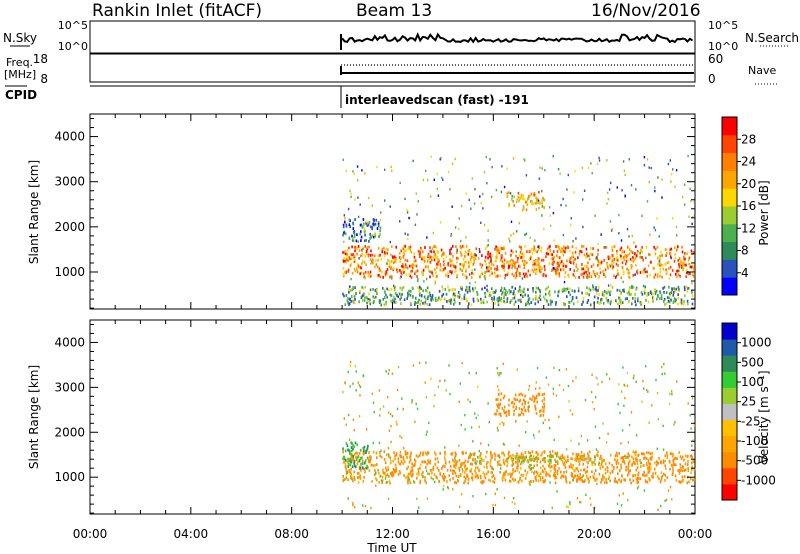  Describe the element at coordinates (748, 228) in the screenshot. I see `colorbar-tick-label: 12` at that location.